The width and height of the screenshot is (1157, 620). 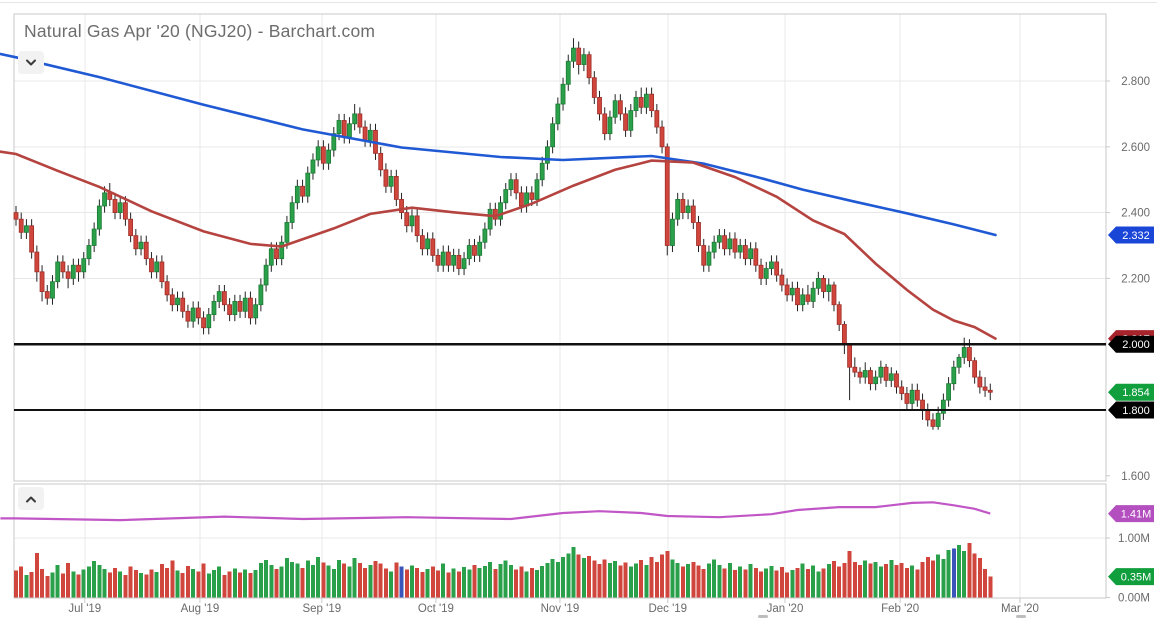 I want to click on svg-text: 2.200, so click(x=1135, y=279).